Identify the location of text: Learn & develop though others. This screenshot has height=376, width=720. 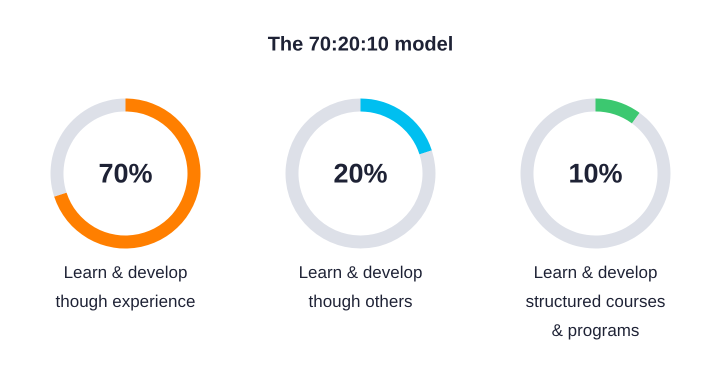
(360, 287).